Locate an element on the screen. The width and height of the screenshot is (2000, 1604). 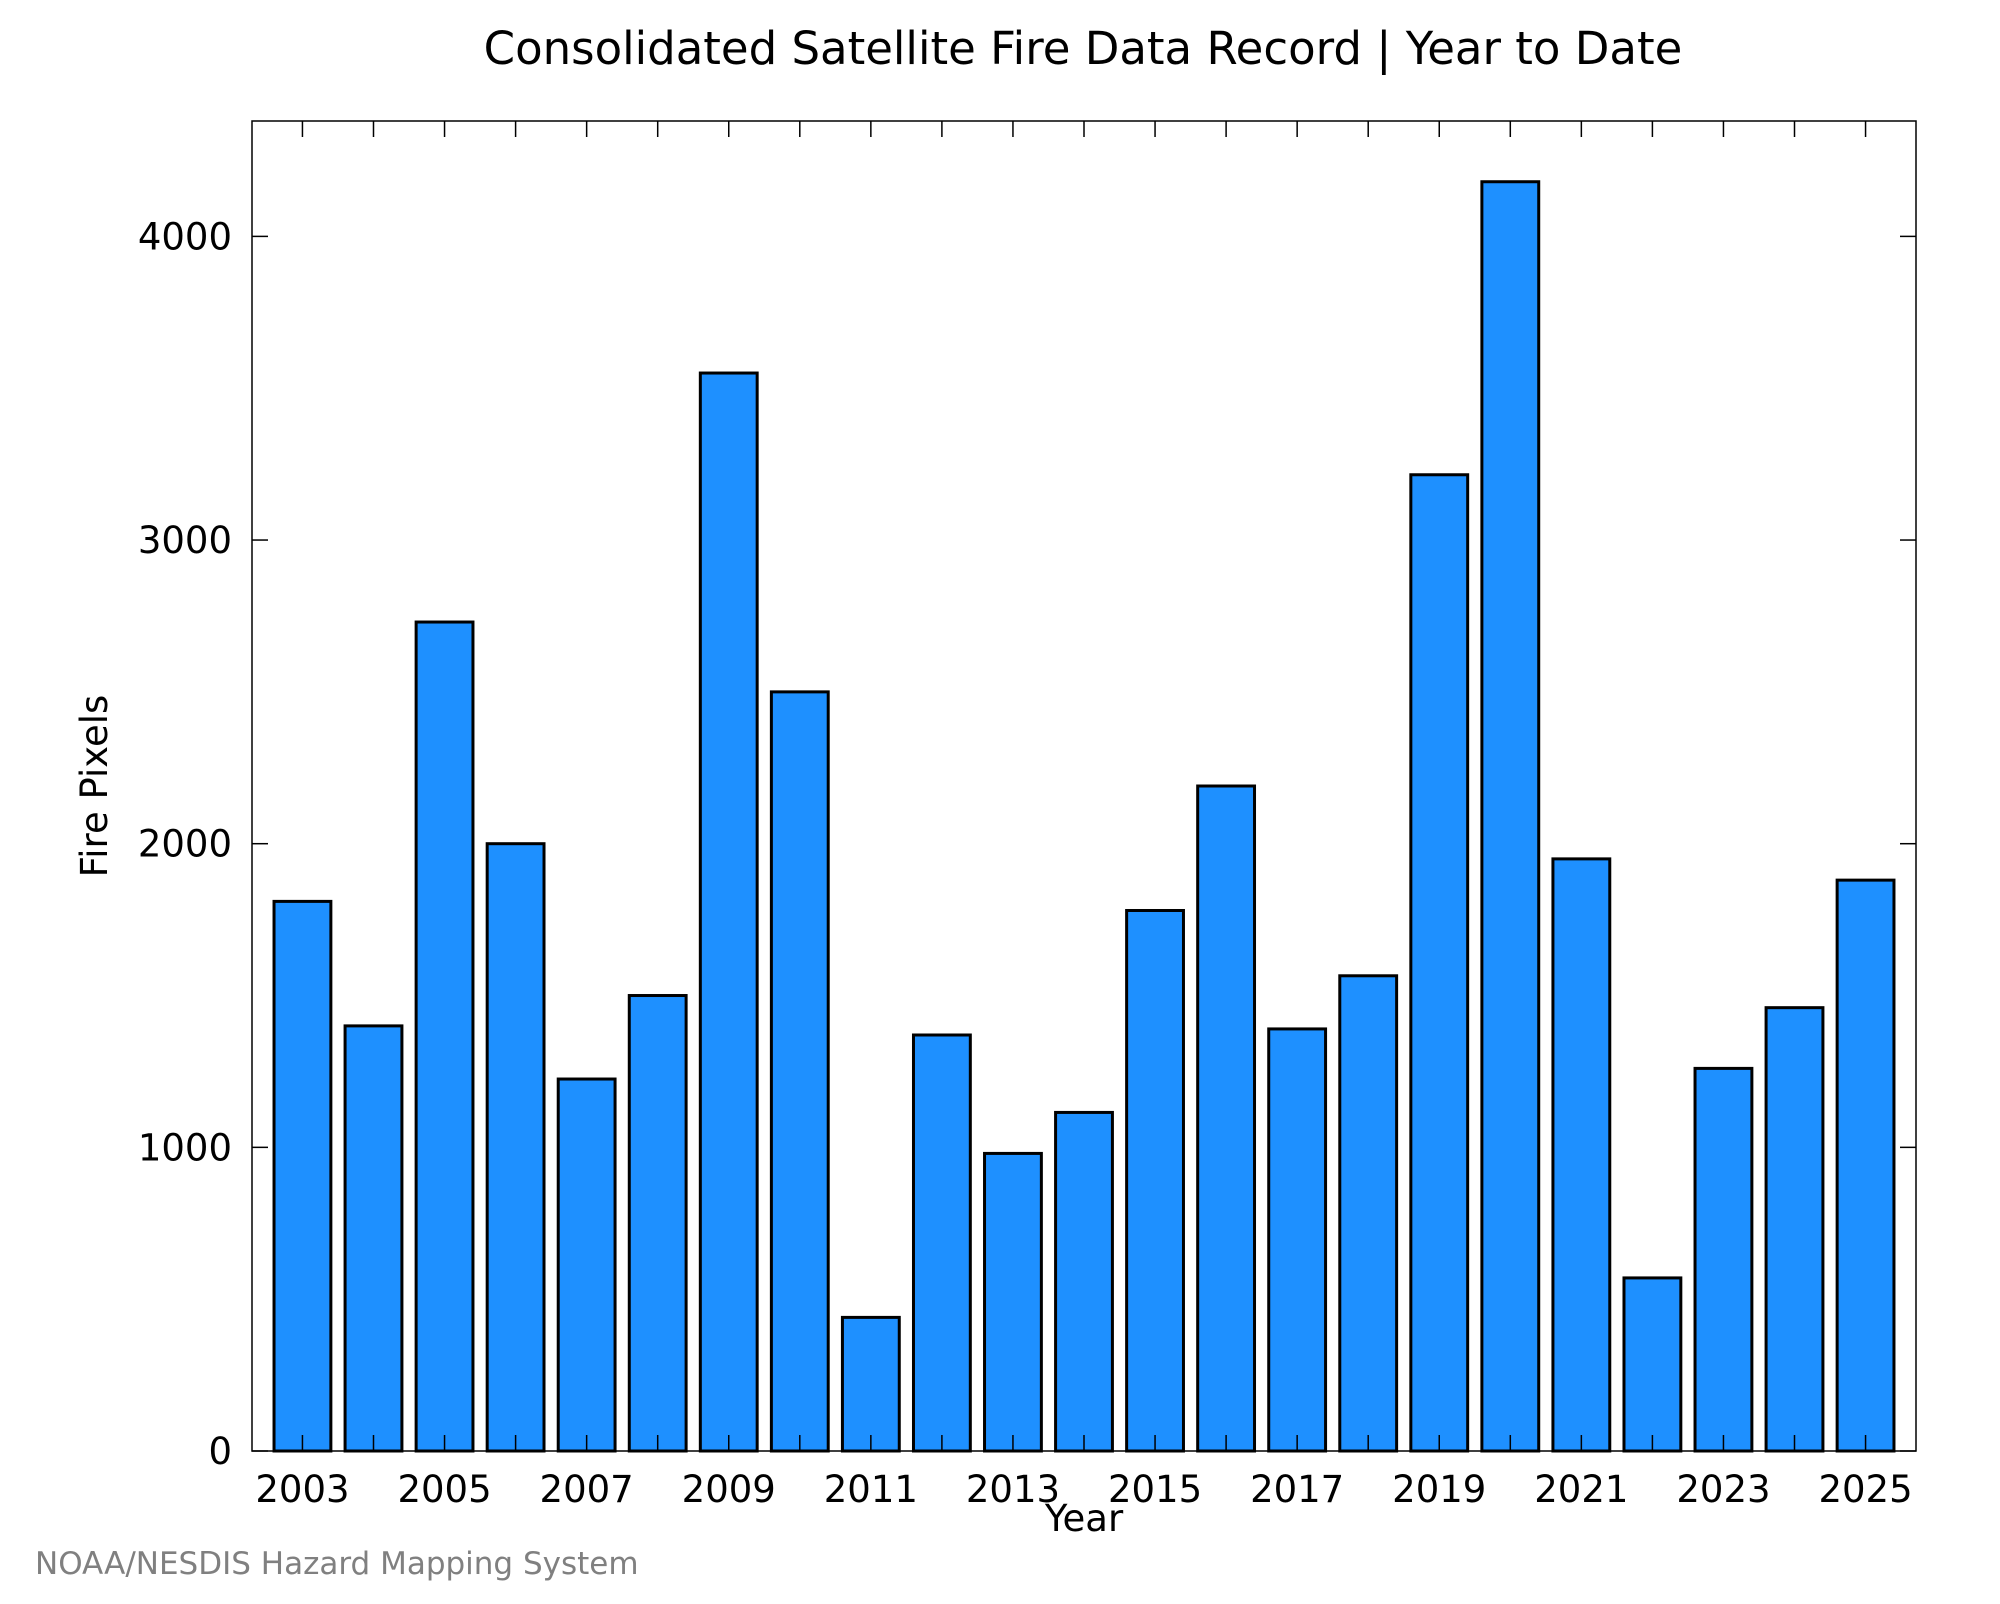
bar-2016 is located at coordinates (1226, 1118).